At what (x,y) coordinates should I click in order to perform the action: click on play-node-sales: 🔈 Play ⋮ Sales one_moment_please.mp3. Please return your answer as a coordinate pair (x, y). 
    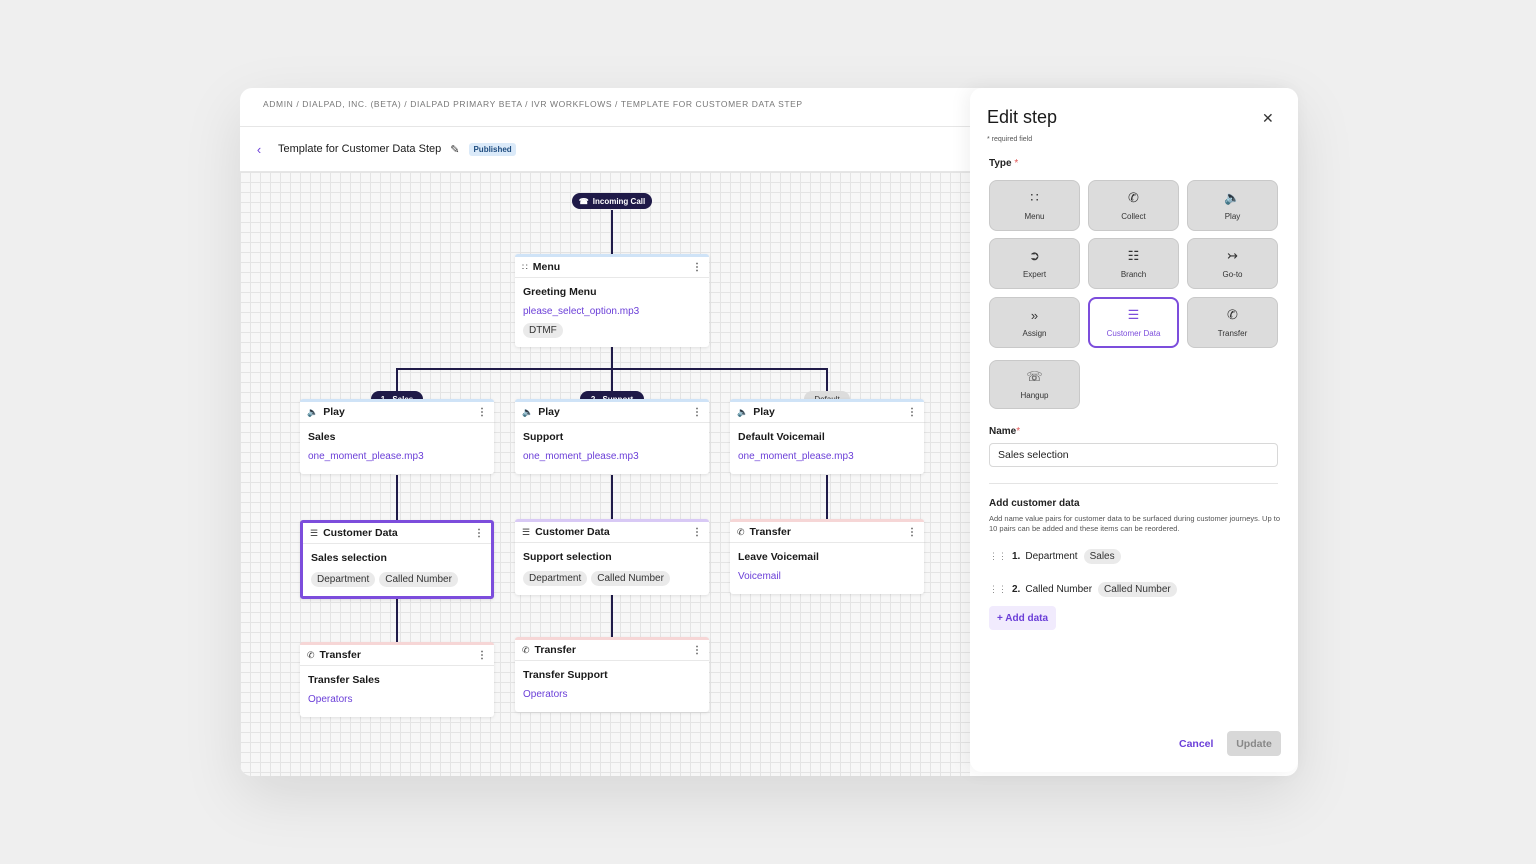
    Looking at the image, I should click on (397, 436).